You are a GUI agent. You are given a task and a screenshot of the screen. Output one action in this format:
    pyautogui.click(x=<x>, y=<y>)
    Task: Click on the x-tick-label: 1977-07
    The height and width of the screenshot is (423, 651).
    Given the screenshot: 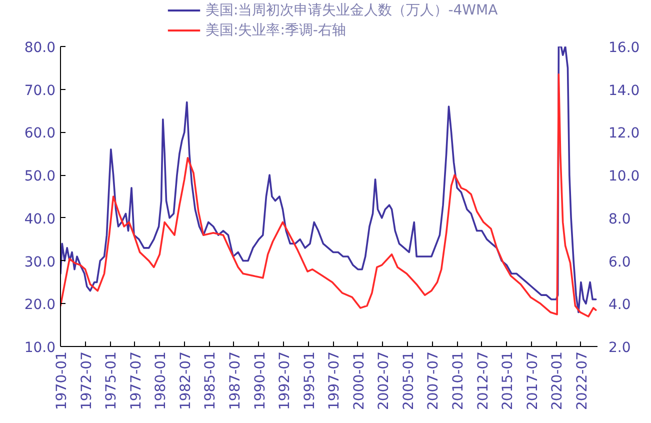 What is the action you would take?
    pyautogui.click(x=136, y=380)
    